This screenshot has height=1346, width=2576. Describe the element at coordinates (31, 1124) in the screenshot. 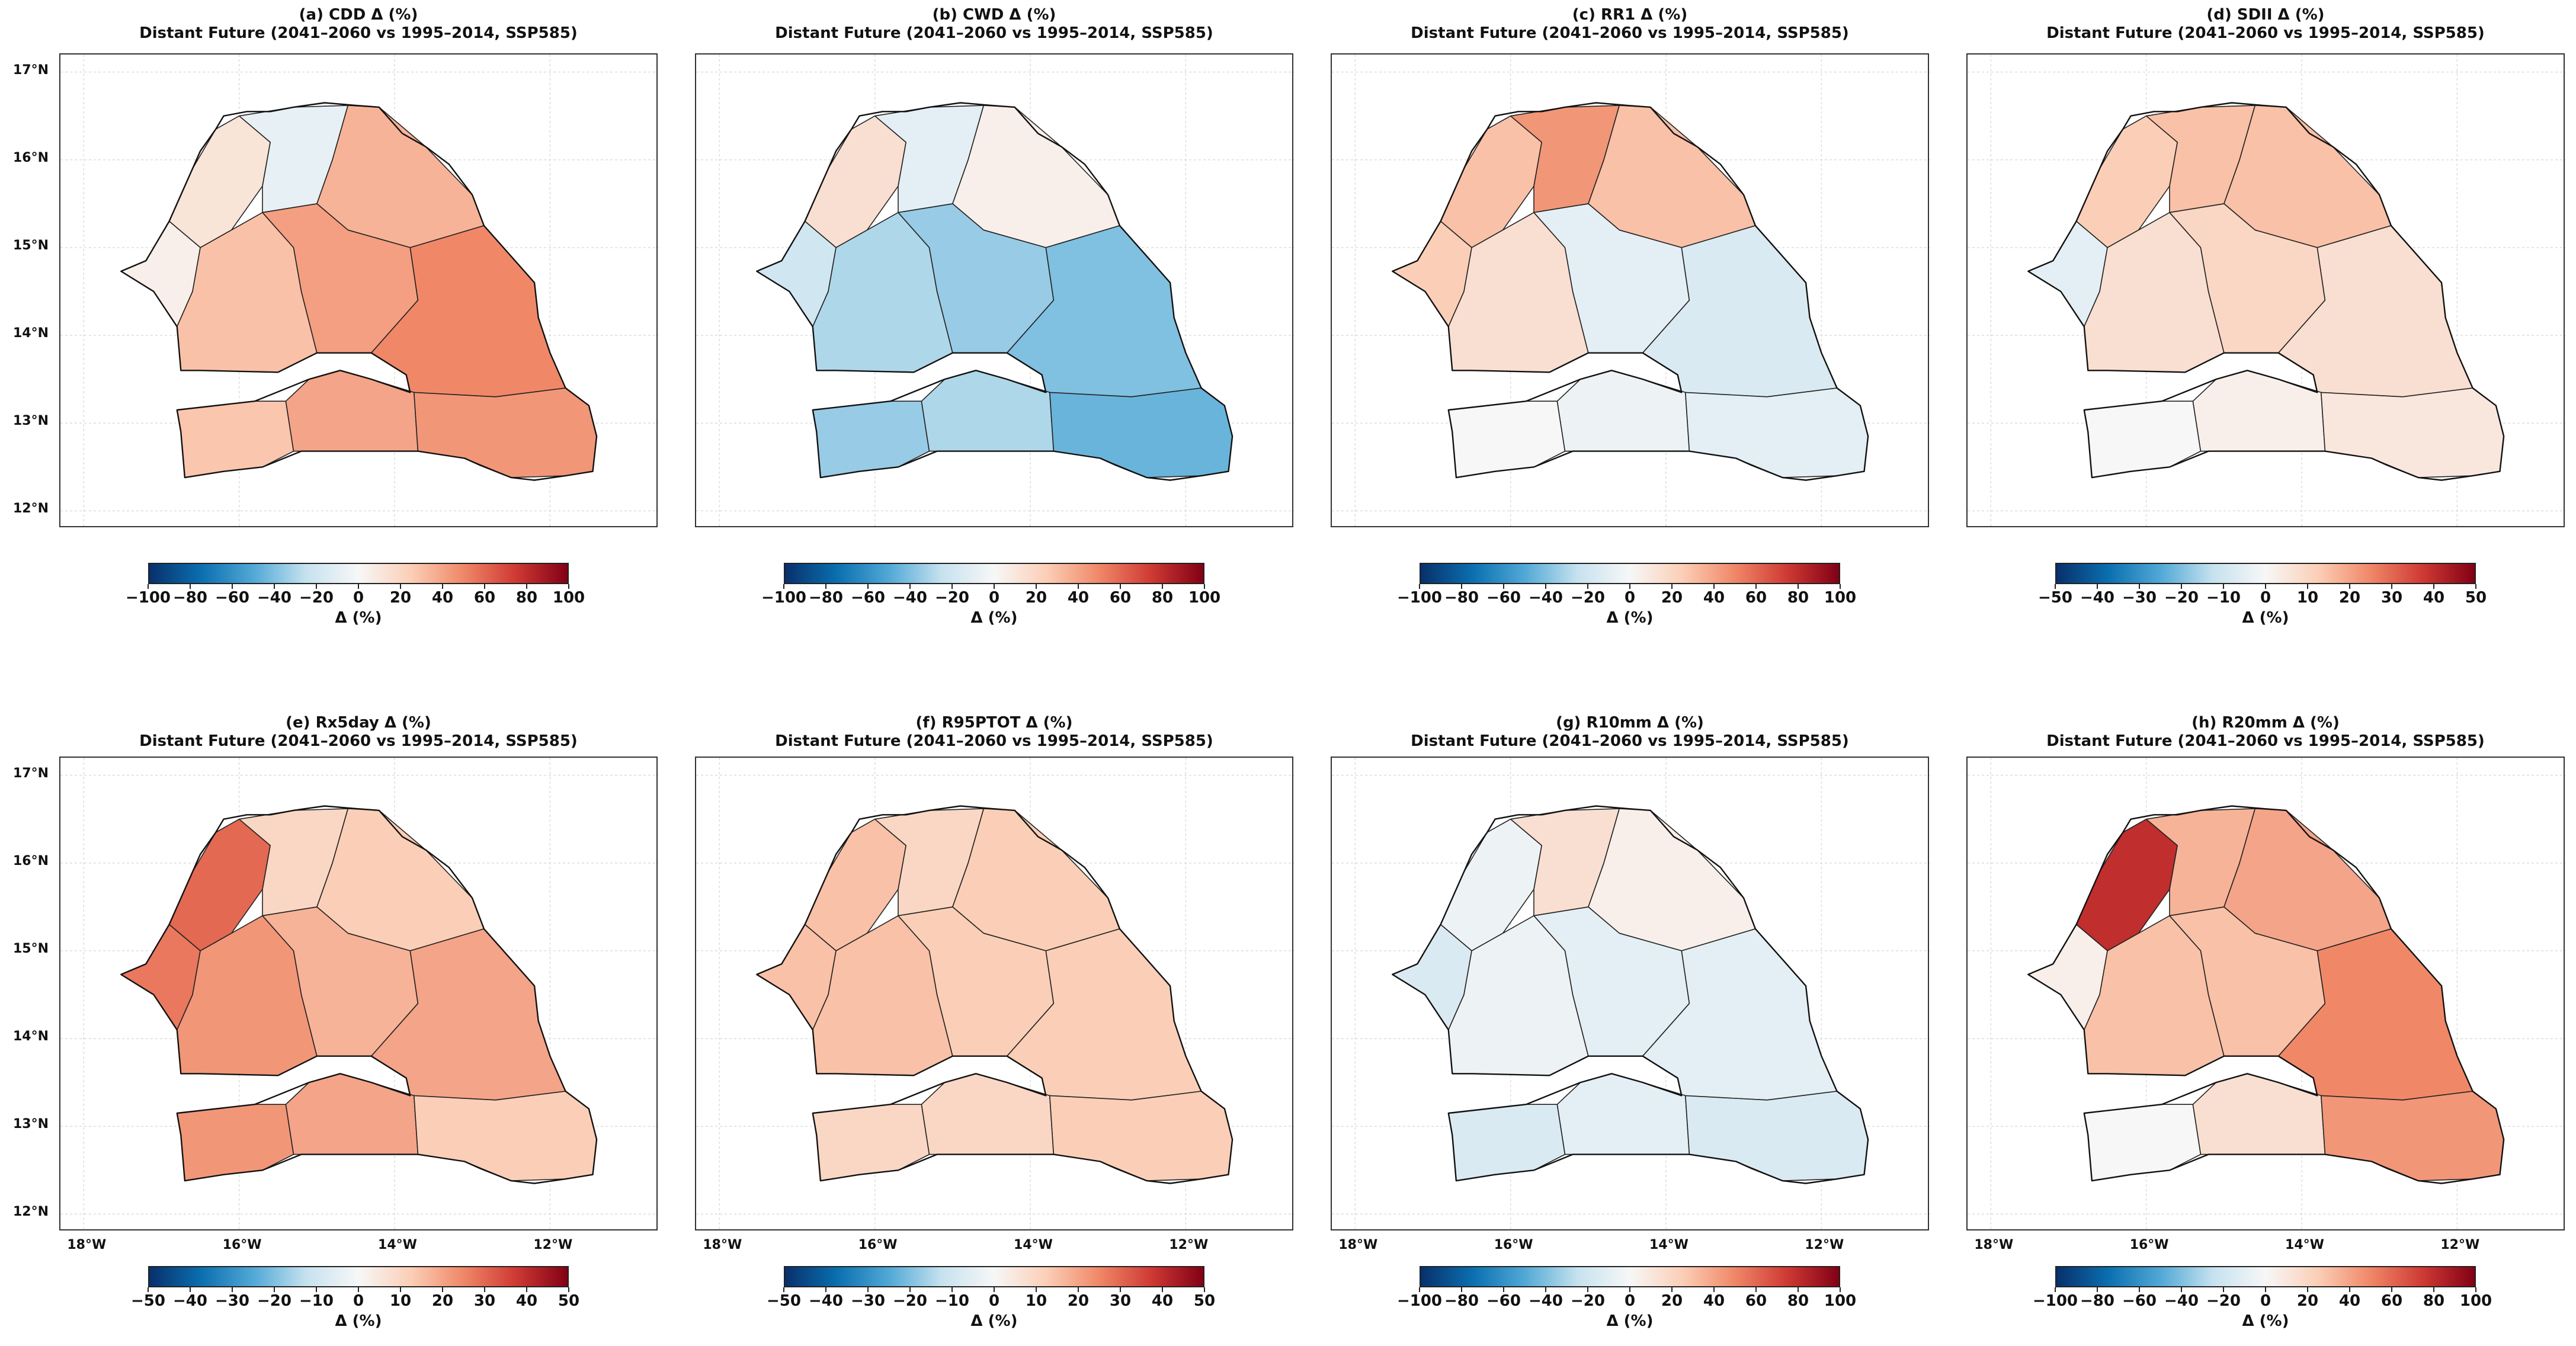

I see `lat-tick-label: 13°N` at that location.